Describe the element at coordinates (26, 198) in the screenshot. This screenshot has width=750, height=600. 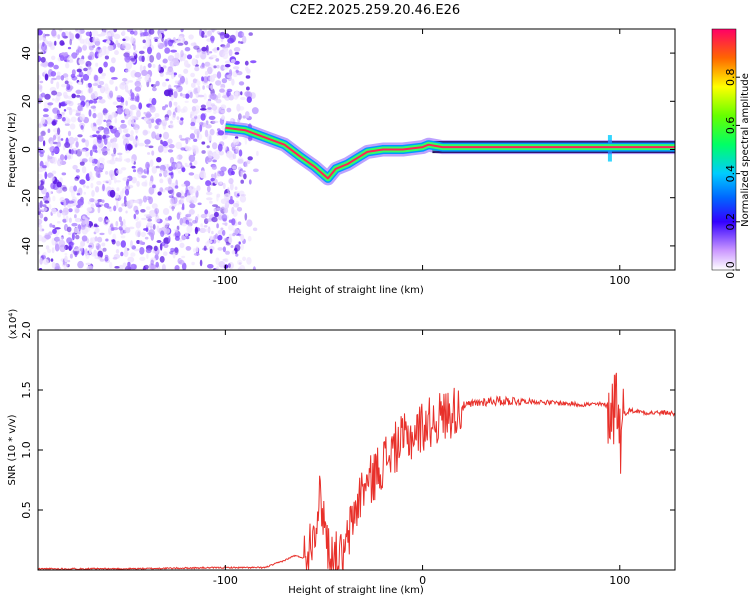
I see `y-tick-label: -20` at that location.